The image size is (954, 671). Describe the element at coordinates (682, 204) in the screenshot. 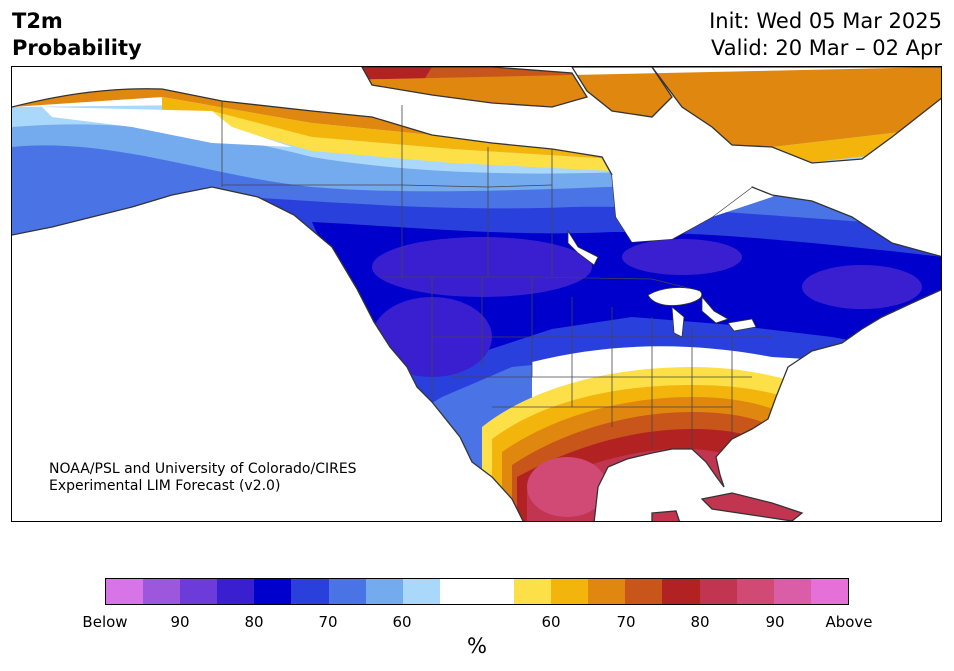

I see `hudson-bay` at that location.